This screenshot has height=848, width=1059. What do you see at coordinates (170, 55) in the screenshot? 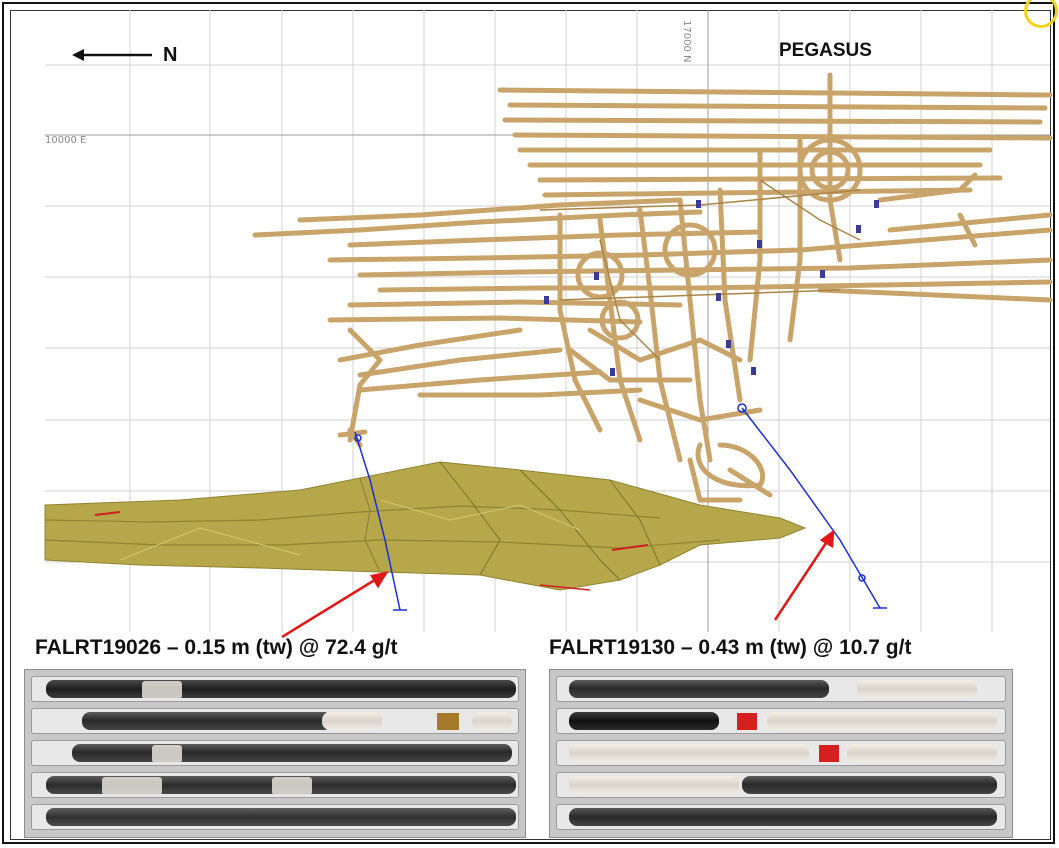
I see `north-label: N` at bounding box center [170, 55].